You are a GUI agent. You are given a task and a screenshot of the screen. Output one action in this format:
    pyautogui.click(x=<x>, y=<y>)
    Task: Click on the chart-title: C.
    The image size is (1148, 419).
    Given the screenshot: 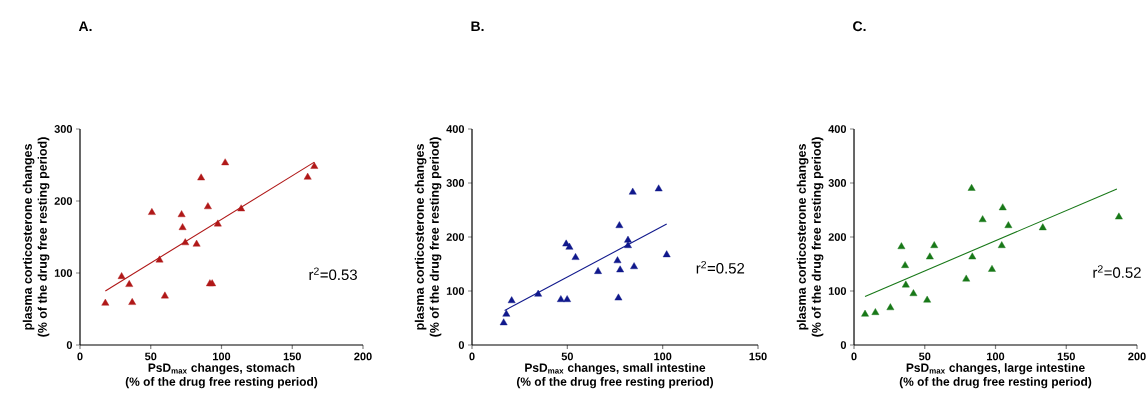 What is the action you would take?
    pyautogui.click(x=859, y=26)
    